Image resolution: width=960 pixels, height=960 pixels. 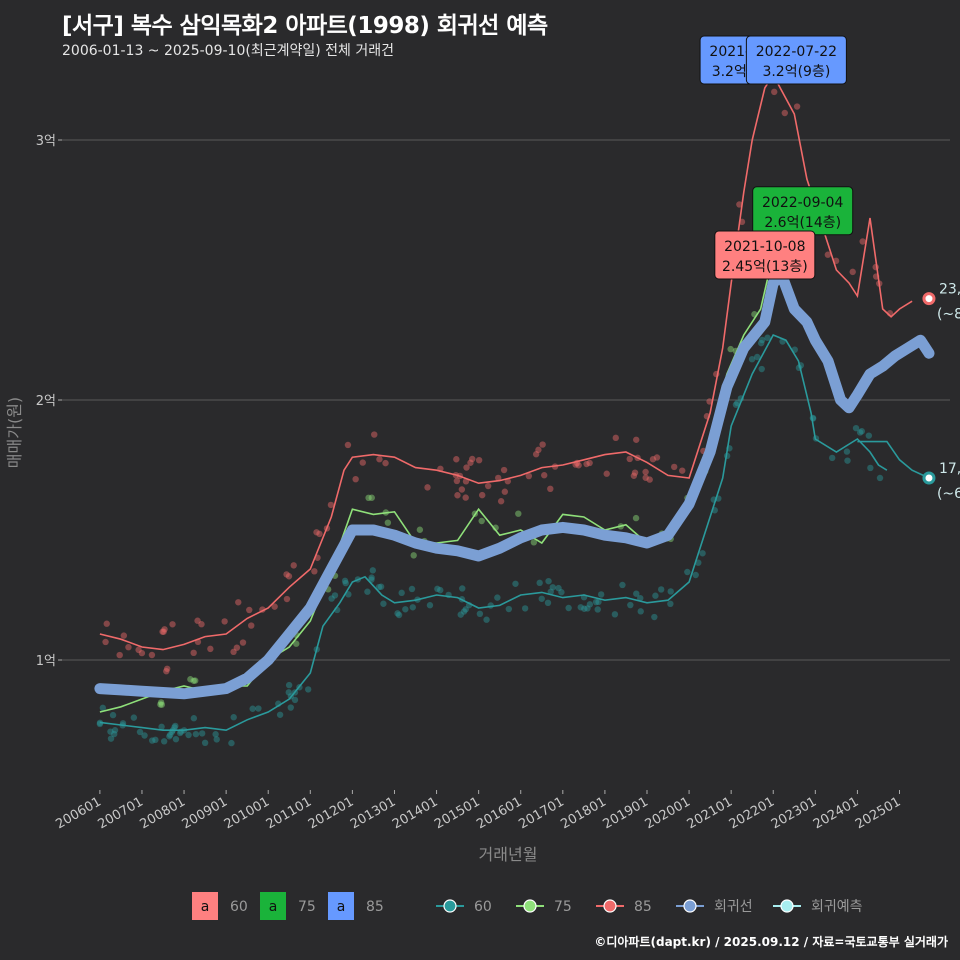 What do you see at coordinates (643, 907) in the screenshot?
I see `legend-line-label: 85` at bounding box center [643, 907].